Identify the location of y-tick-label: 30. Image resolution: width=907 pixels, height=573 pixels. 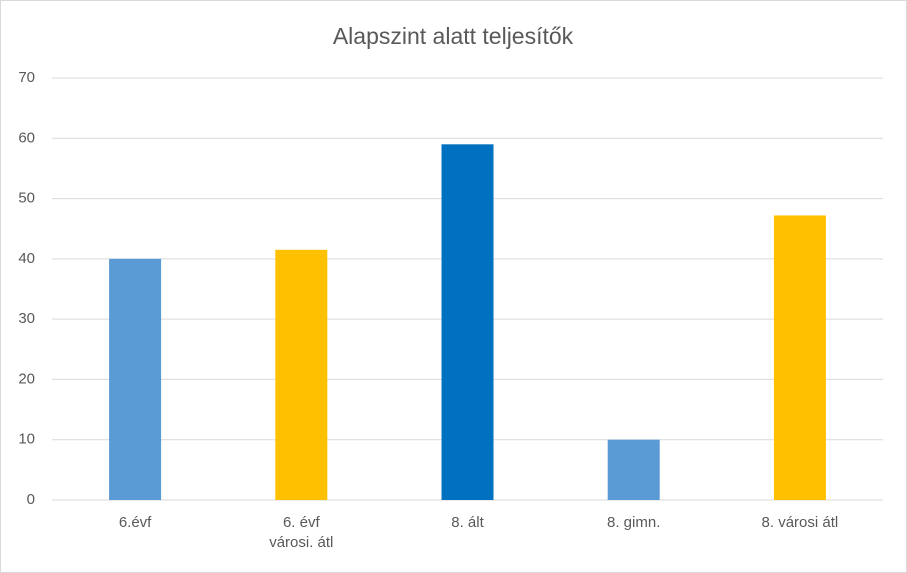
(26, 318).